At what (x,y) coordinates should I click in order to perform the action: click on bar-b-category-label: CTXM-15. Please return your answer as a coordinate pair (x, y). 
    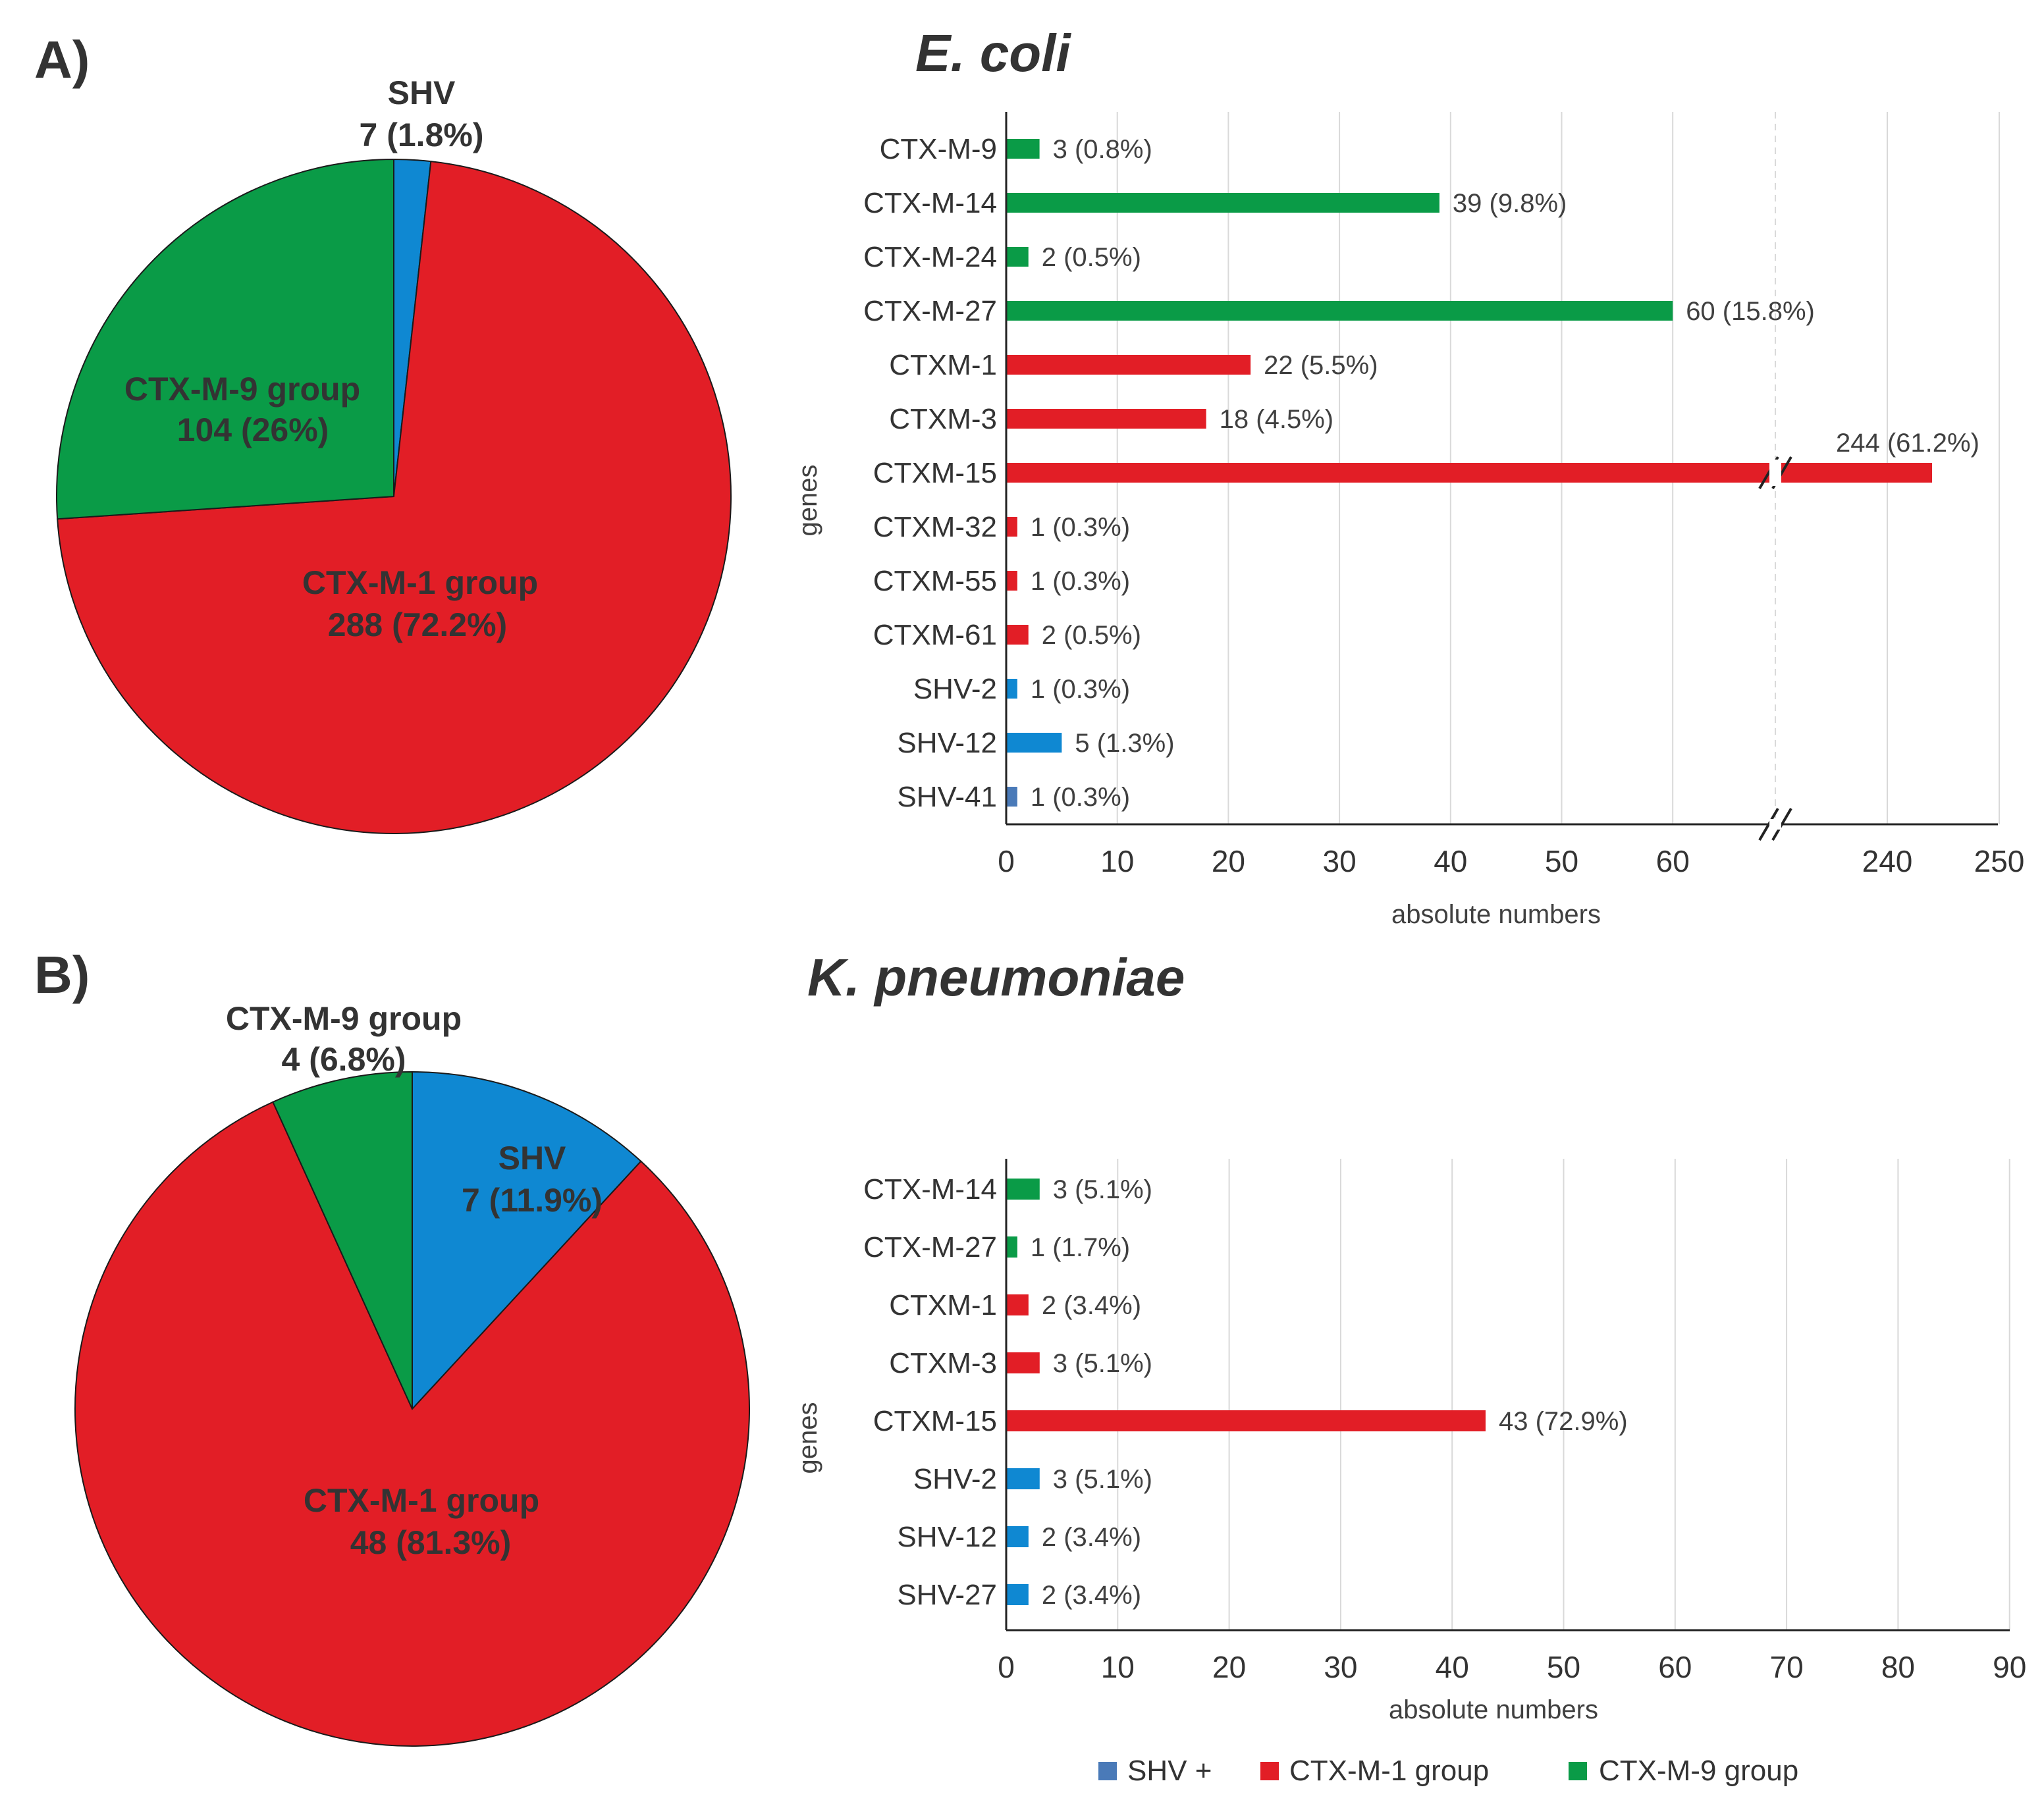
    Looking at the image, I should click on (935, 1421).